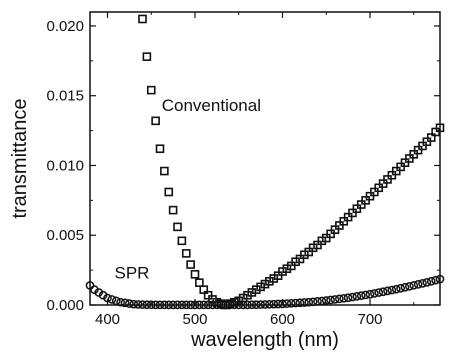 This screenshot has height=355, width=450. Describe the element at coordinates (65, 165) in the screenshot. I see `y-tick-label: 0.010` at that location.